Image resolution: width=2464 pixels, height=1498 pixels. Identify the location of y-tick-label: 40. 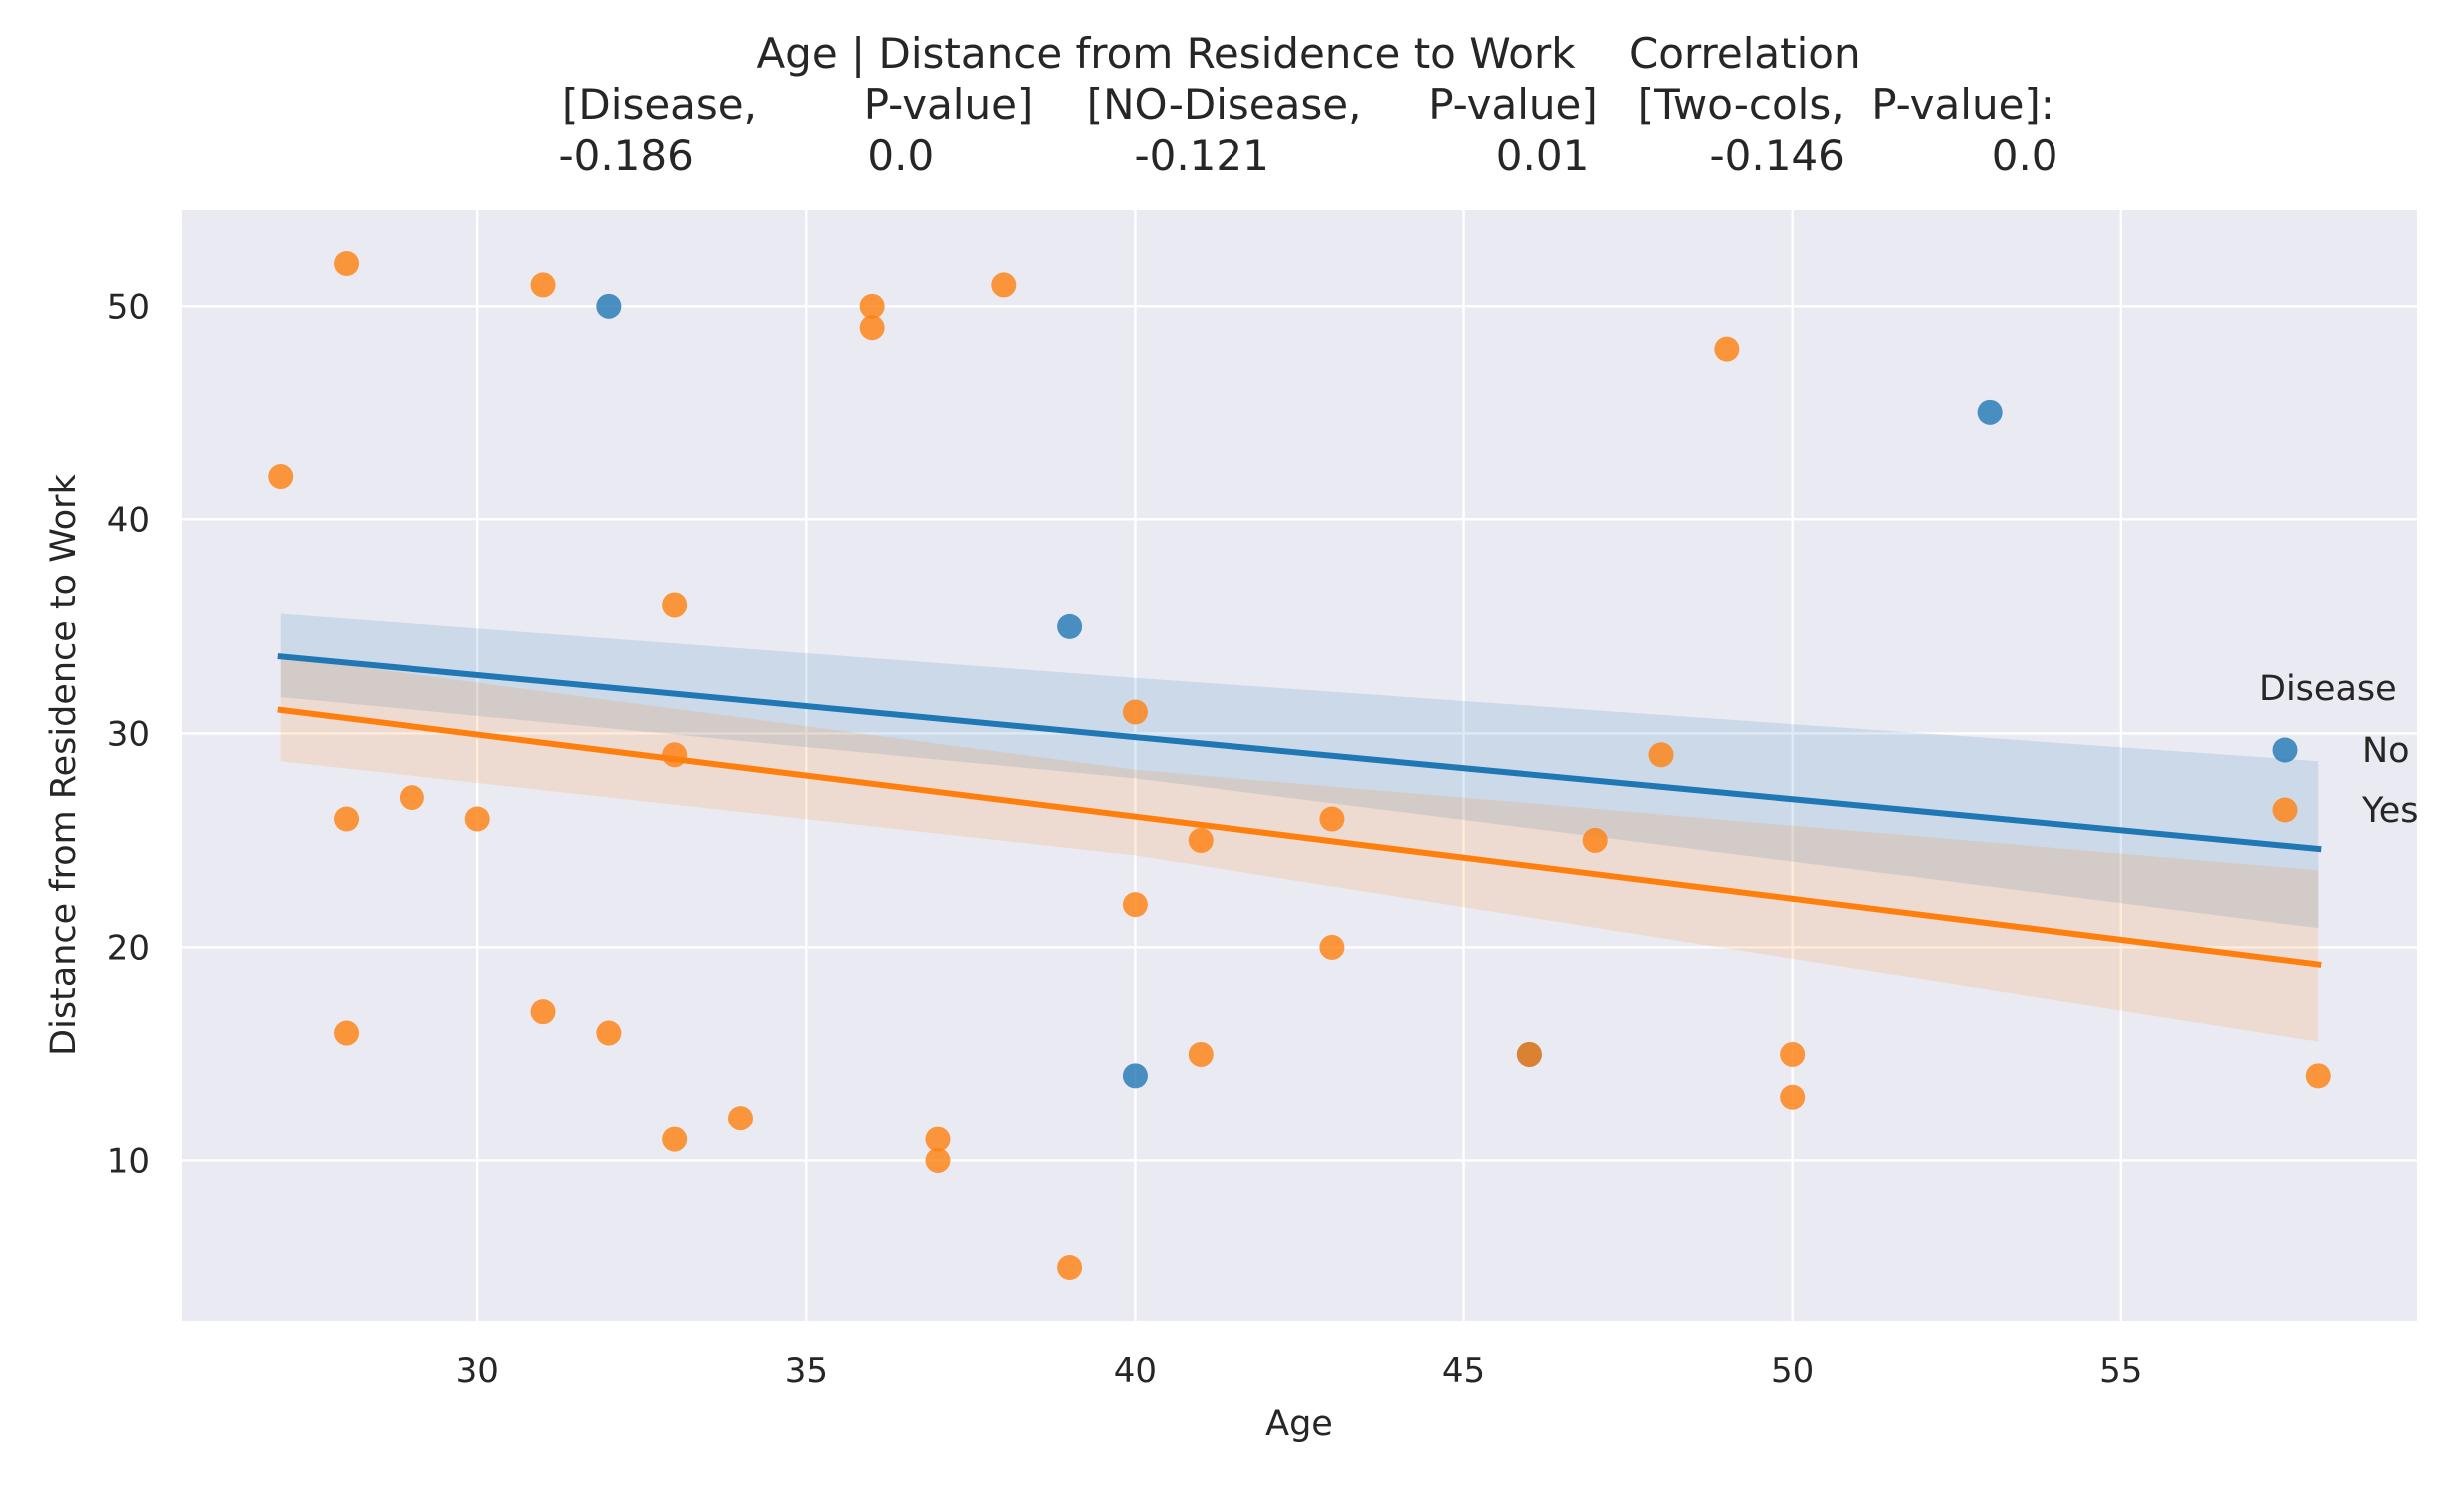
(129, 520).